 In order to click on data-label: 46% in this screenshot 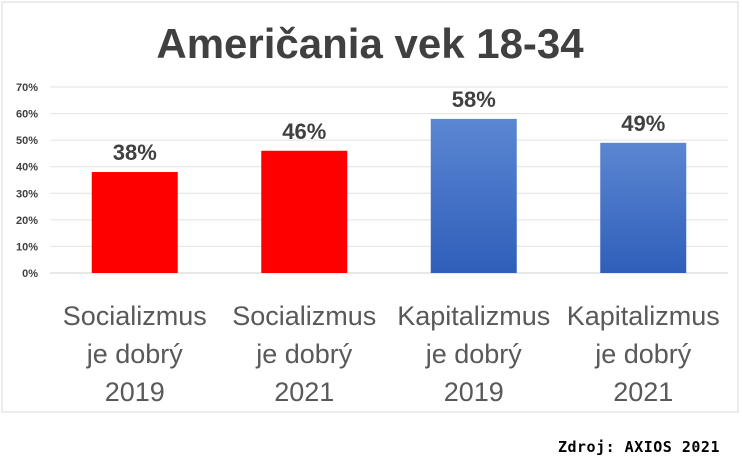, I will do `click(304, 131)`.